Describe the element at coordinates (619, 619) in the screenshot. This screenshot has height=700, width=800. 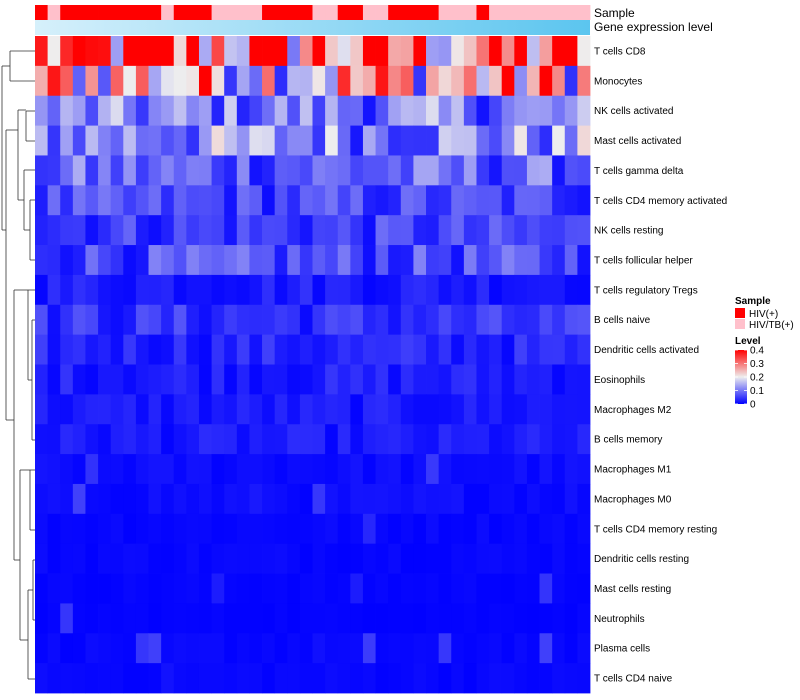
I see `row-label: Neutrophils` at that location.